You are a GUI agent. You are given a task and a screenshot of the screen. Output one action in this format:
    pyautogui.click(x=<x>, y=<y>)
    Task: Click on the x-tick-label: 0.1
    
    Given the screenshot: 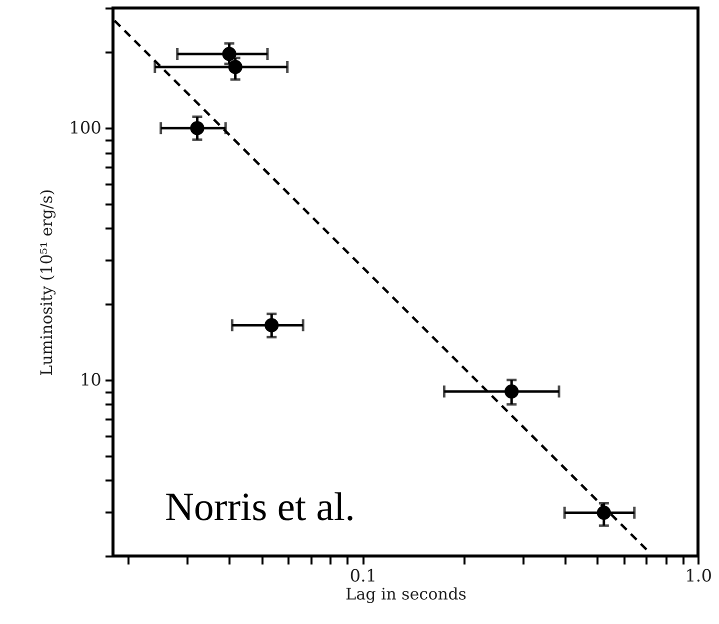 What is the action you would take?
    pyautogui.click(x=363, y=576)
    